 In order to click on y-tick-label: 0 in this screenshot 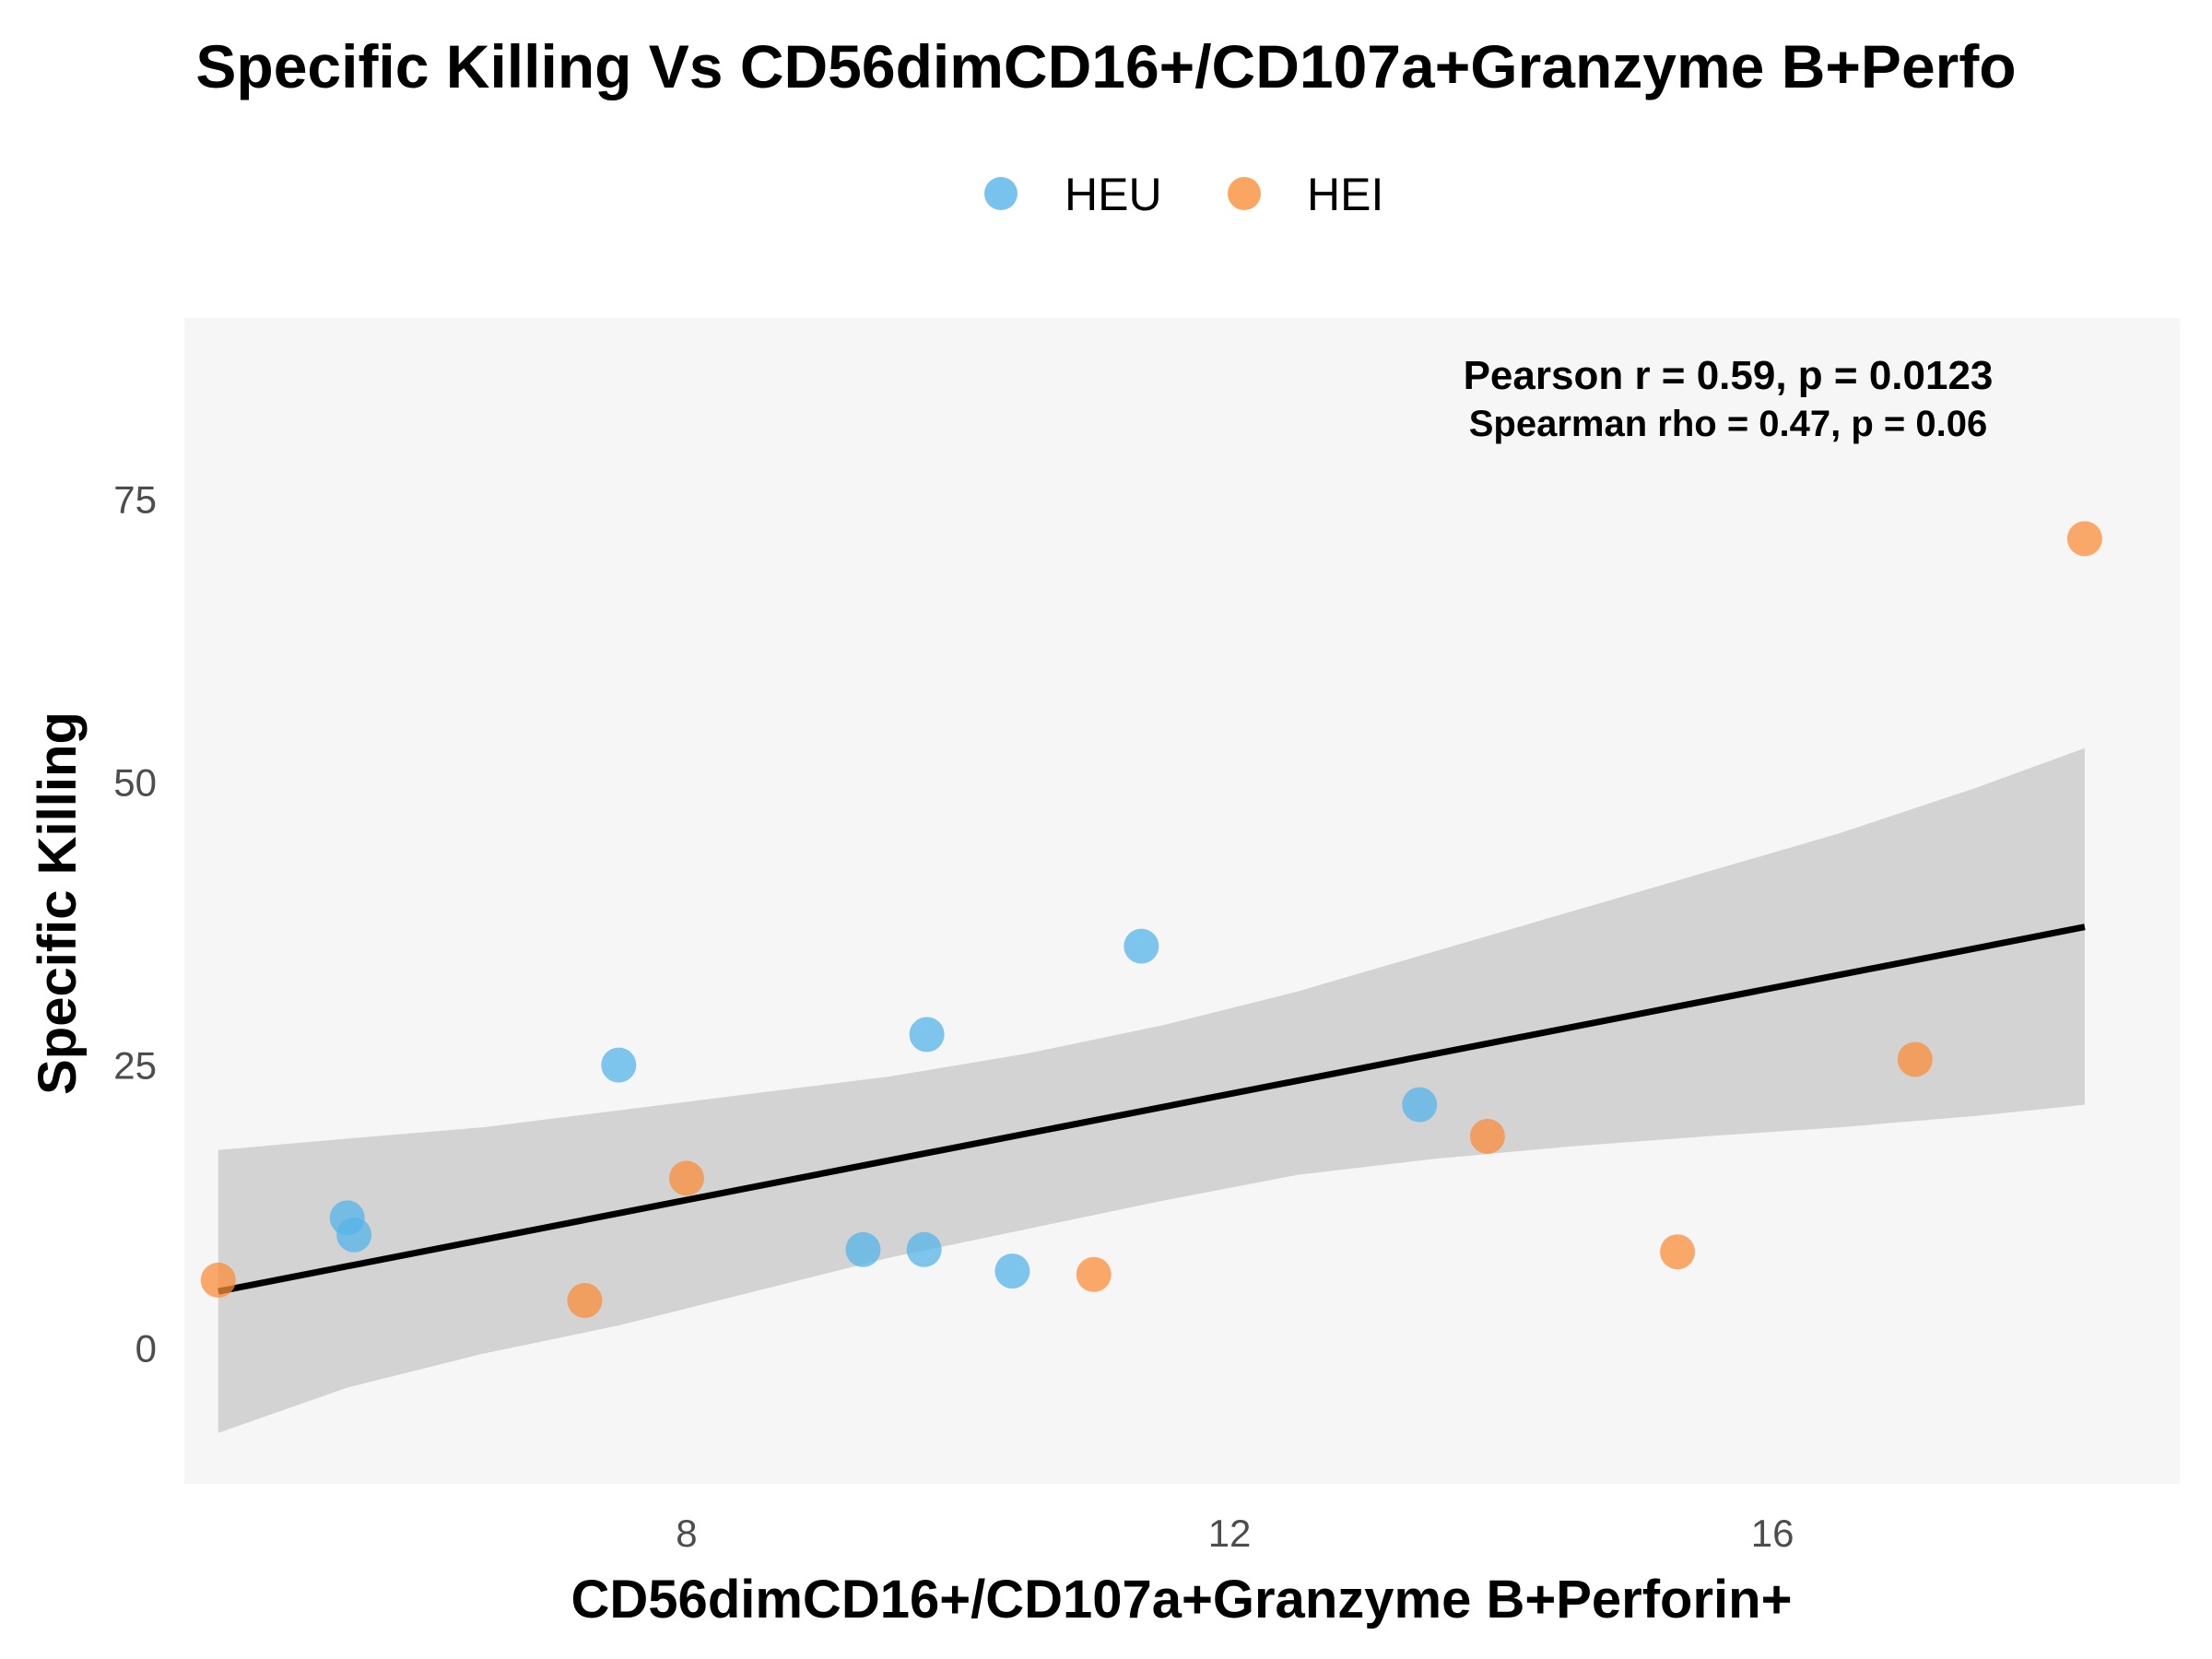, I will do `click(146, 1349)`.